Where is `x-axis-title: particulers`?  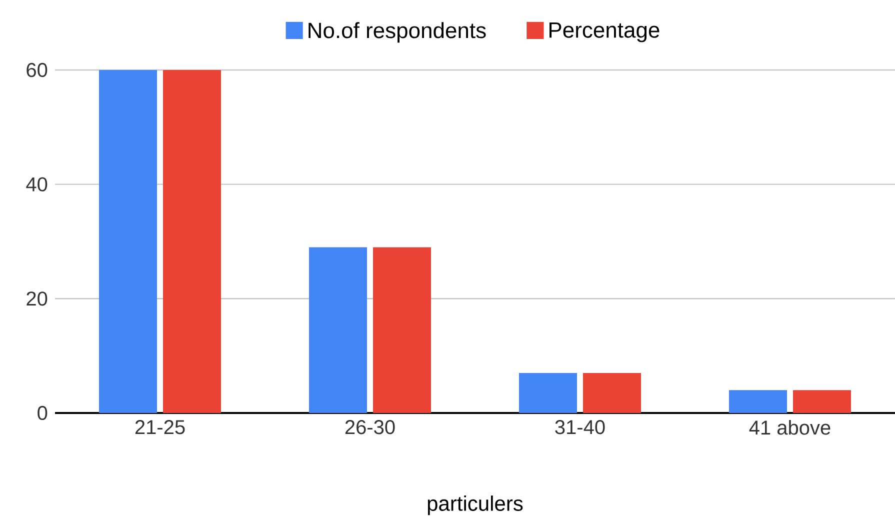
x-axis-title: particulers is located at coordinates (475, 506).